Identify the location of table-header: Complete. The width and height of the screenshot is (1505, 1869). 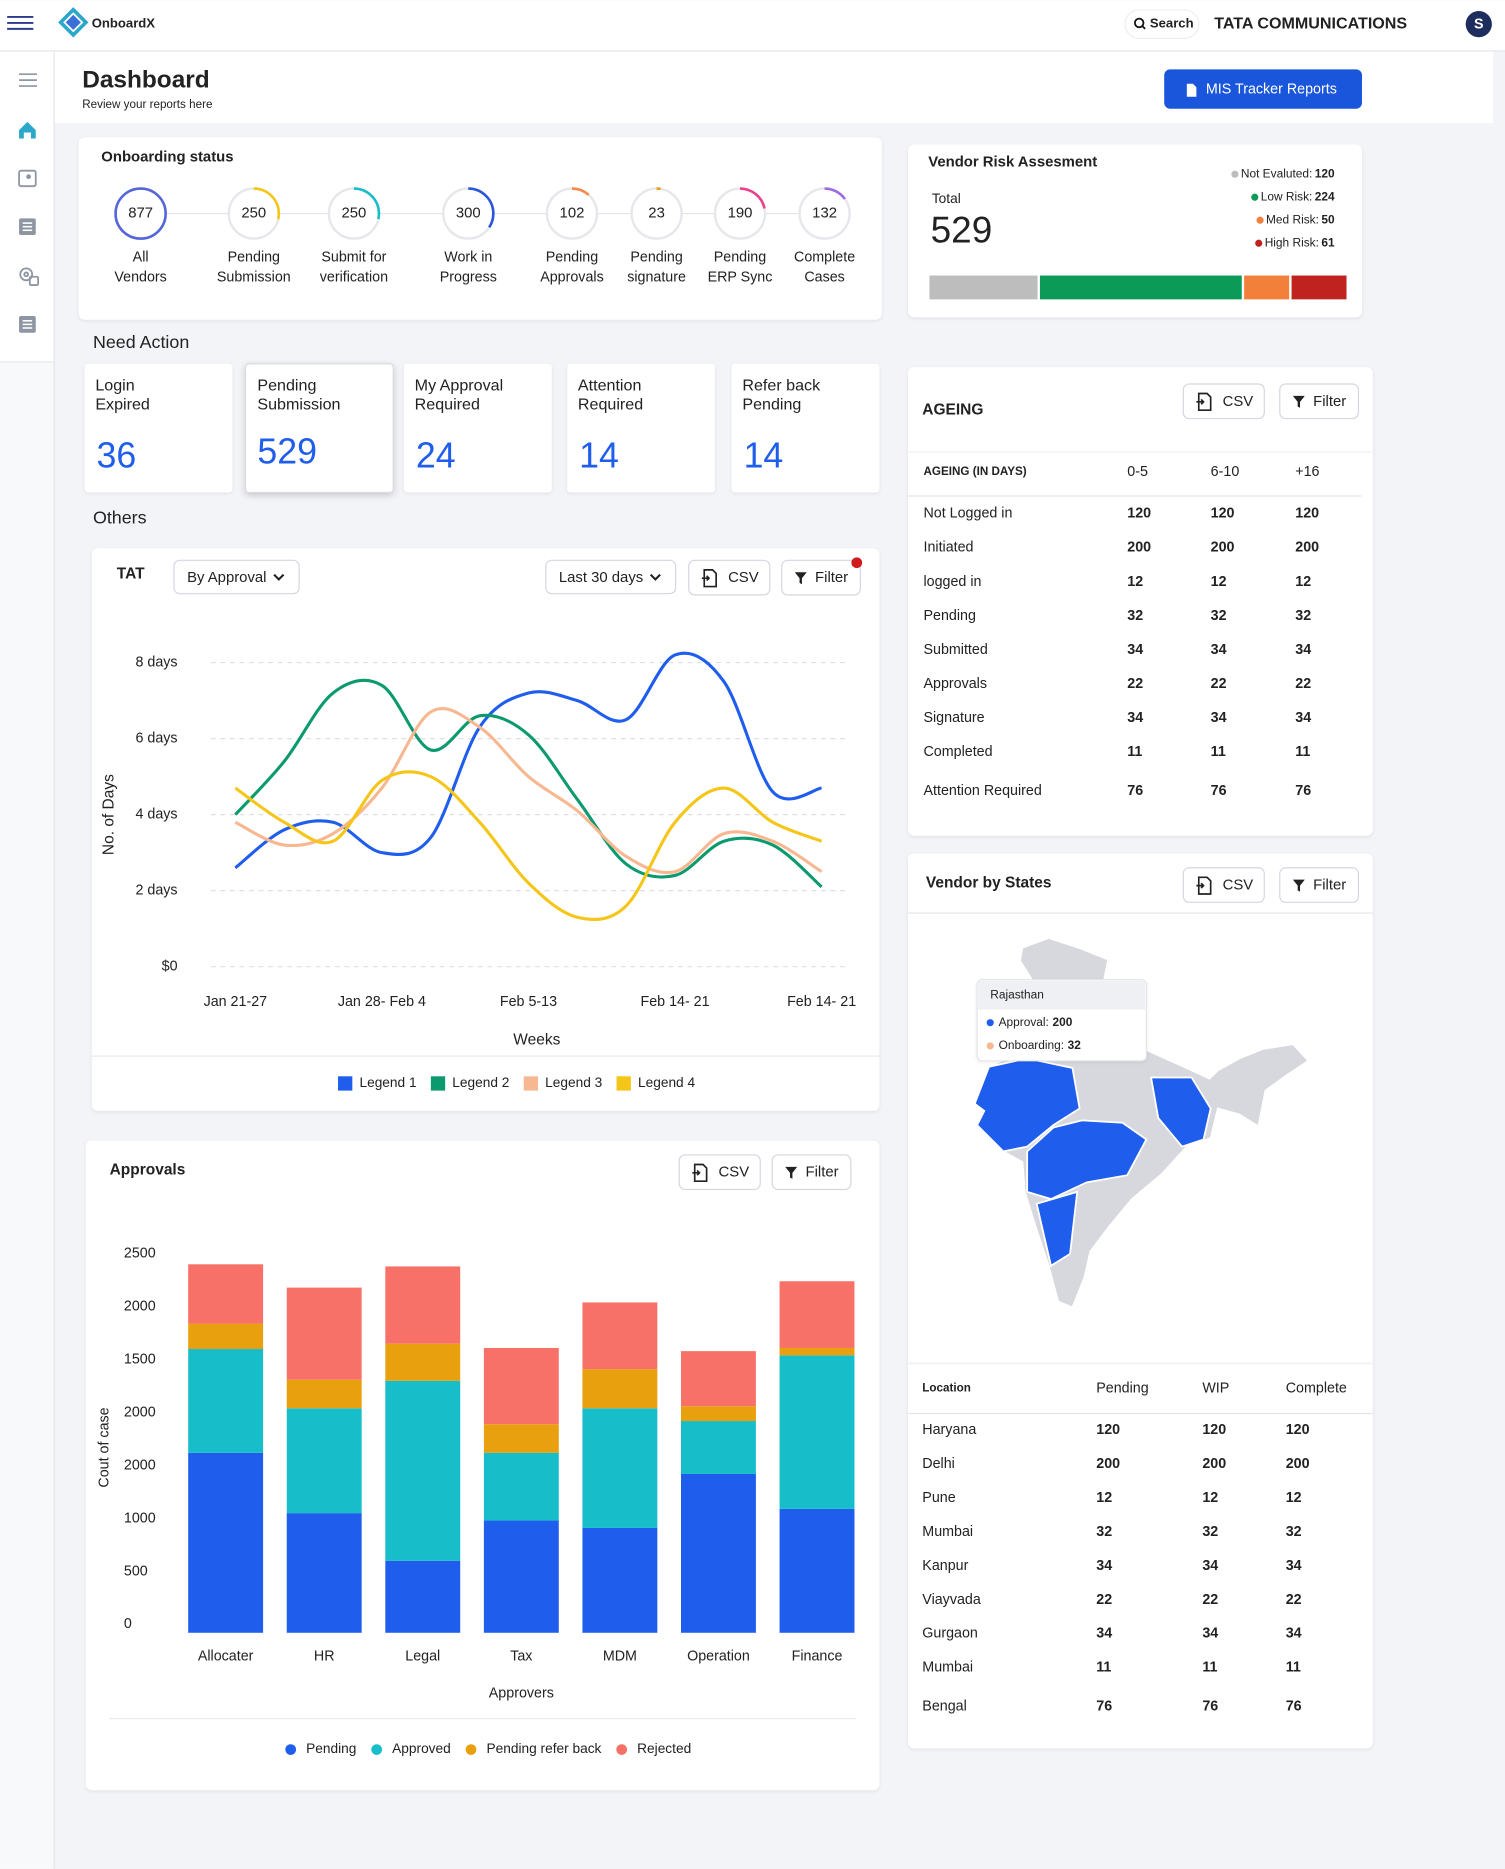
(1316, 1388).